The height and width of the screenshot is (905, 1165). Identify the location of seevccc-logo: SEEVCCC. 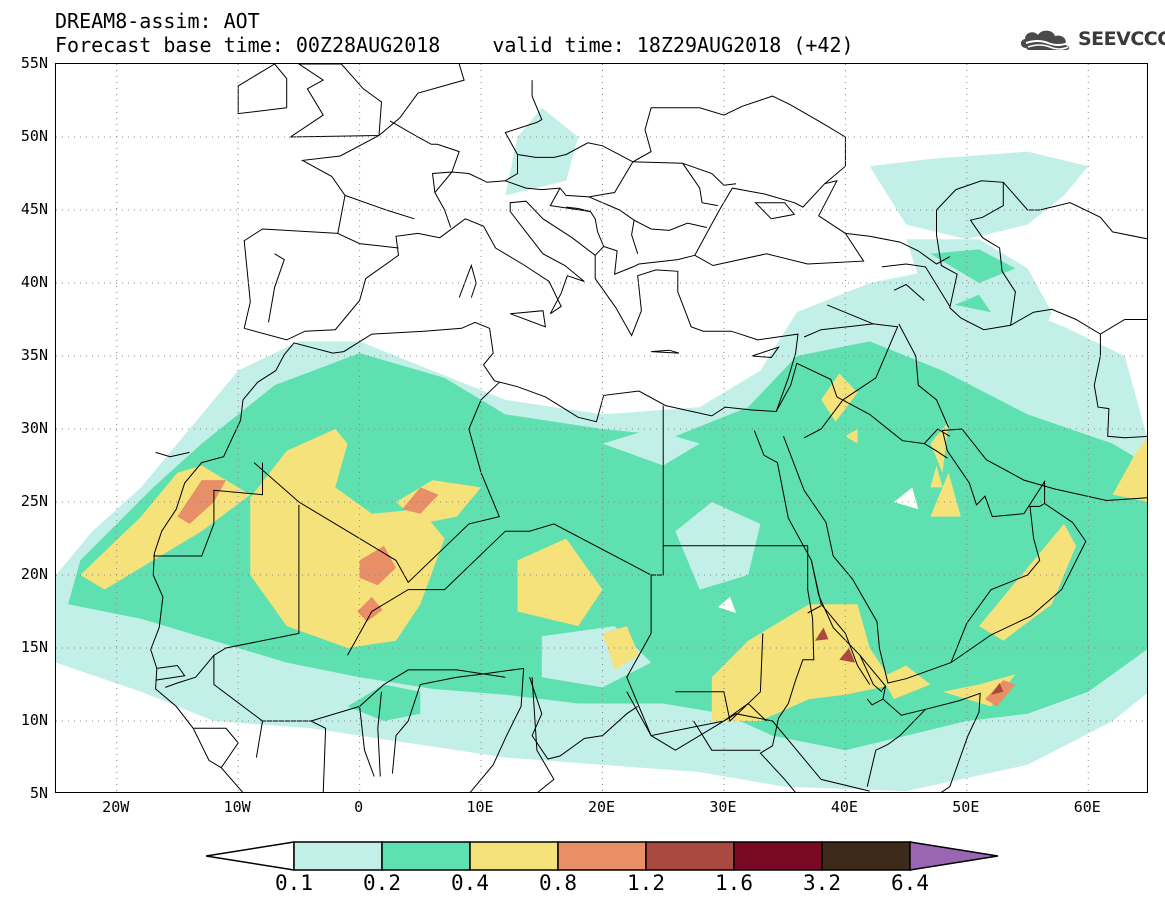
(1091, 39).